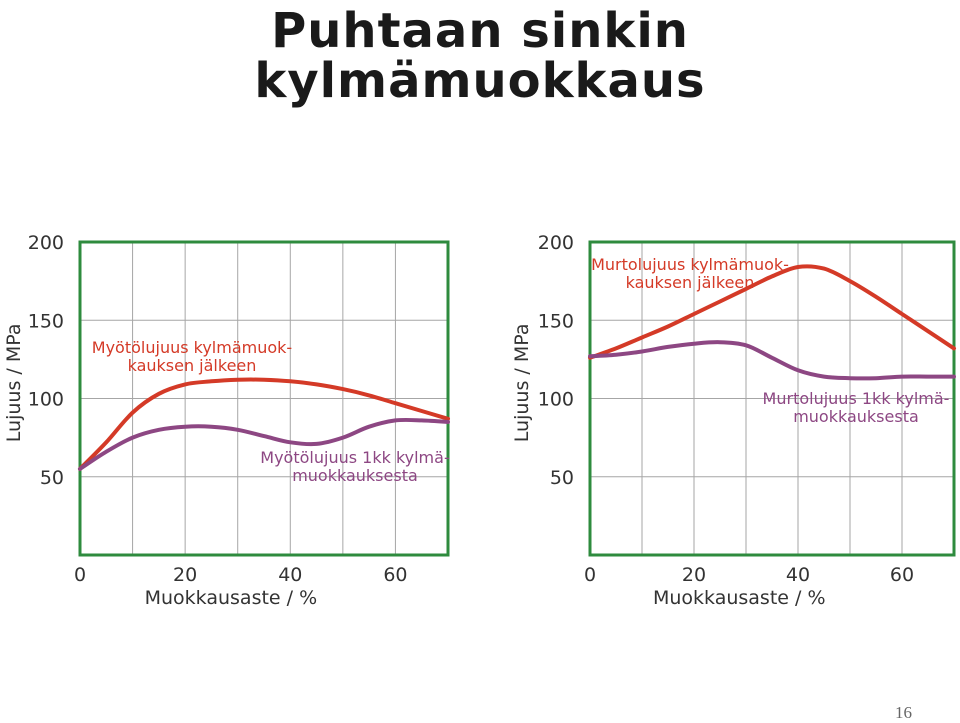  I want to click on series-label-1: Murtolujuus kylmämuok-kauksen jälkeen, so click(690, 273).